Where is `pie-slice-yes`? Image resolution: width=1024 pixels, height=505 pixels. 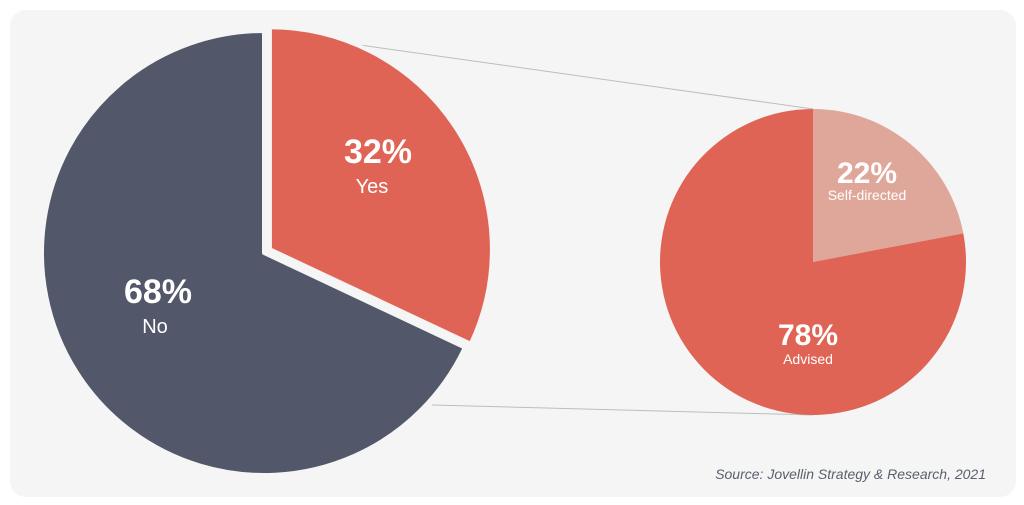
pie-slice-yes is located at coordinates (380, 185).